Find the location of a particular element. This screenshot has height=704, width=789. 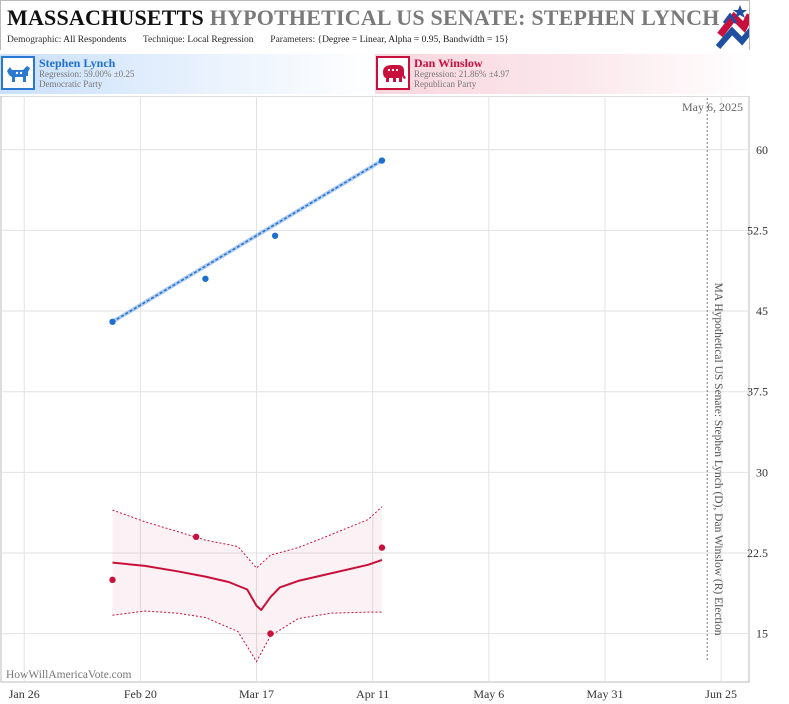

y-tick-label: 45 is located at coordinates (762, 311).